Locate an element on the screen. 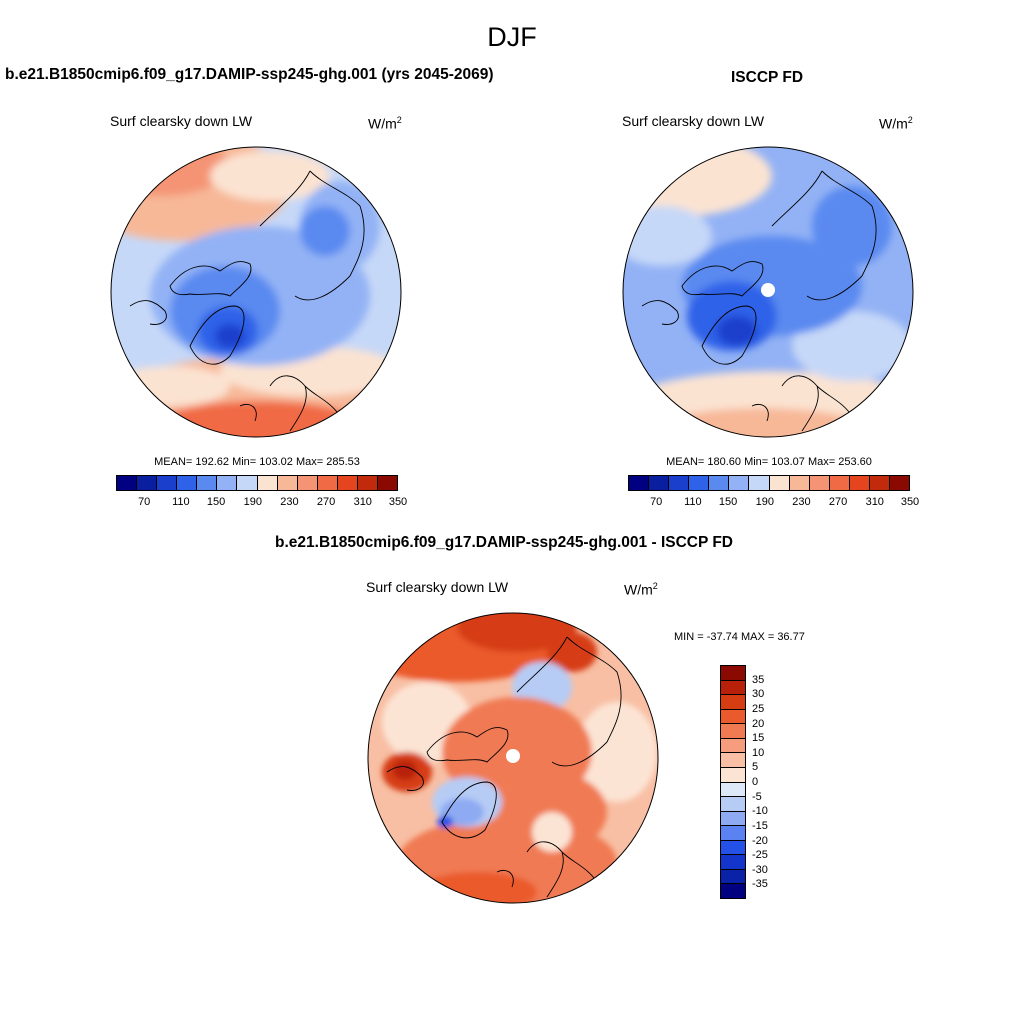 The width and height of the screenshot is (1024, 1024). panel1-stats: MEAN= 192.62 Min= 103.02 Max= 285.53 is located at coordinates (257, 462).